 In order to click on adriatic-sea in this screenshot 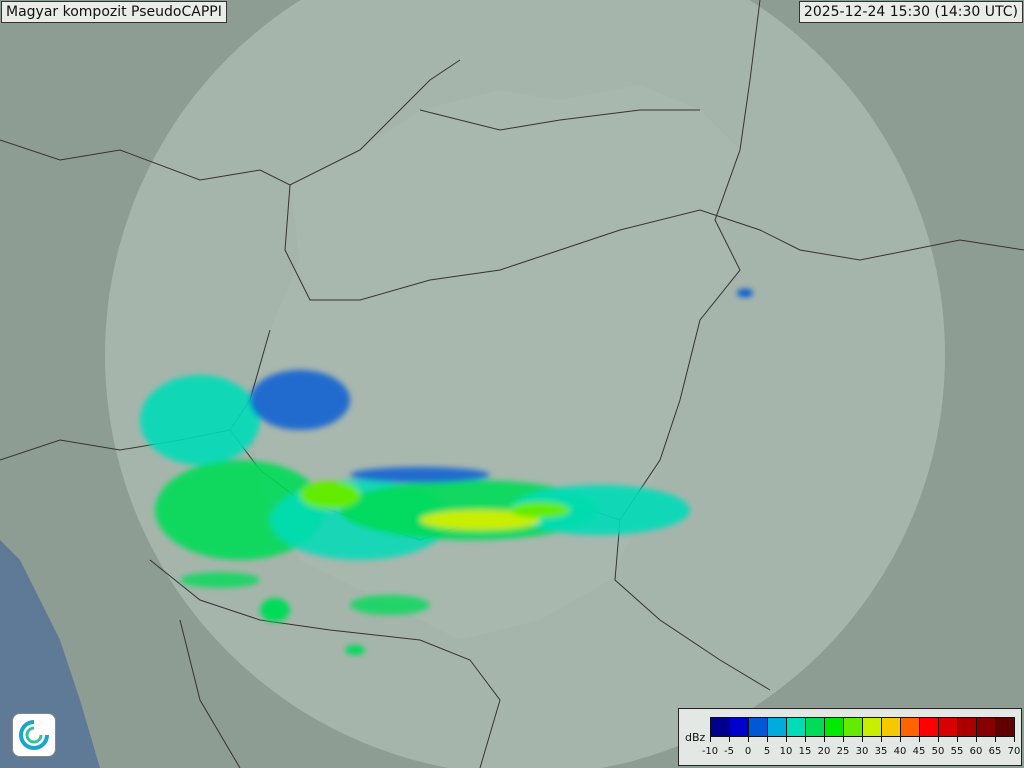, I will do `click(50, 654)`.